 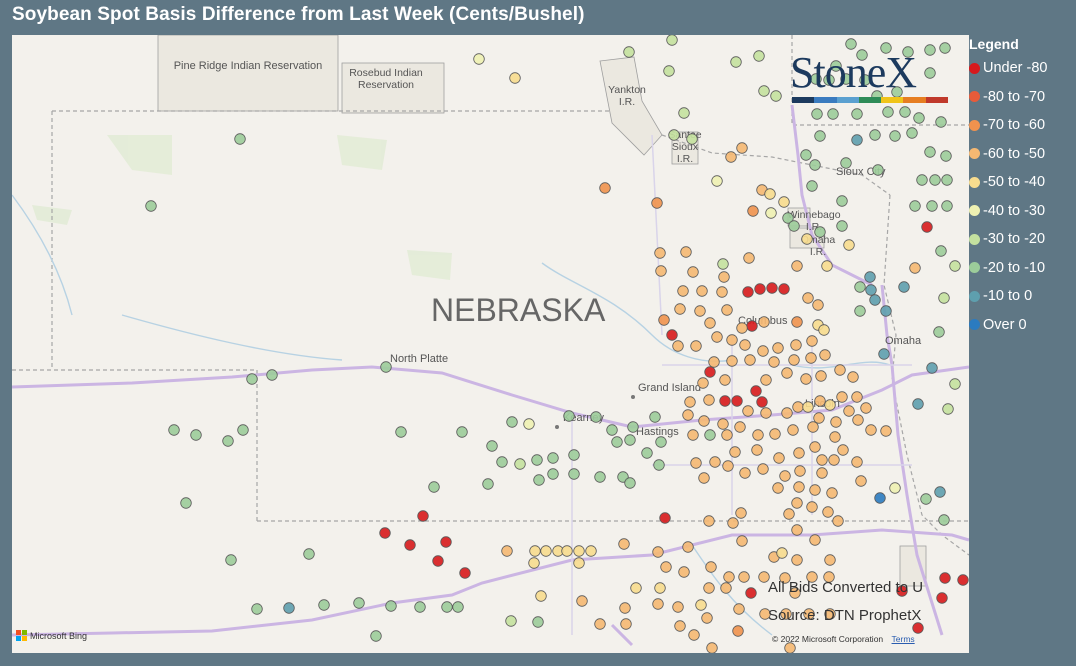 I want to click on legend-item: -80 to -70, so click(x=1022, y=97).